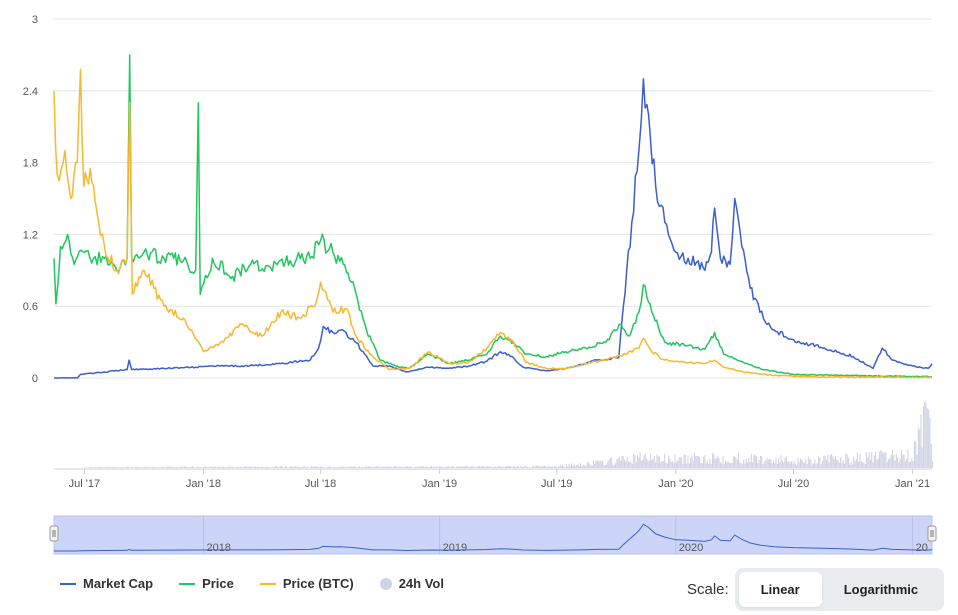 The width and height of the screenshot is (958, 615). What do you see at coordinates (106, 583) in the screenshot?
I see `legend-item-market-cap: Market Cap` at bounding box center [106, 583].